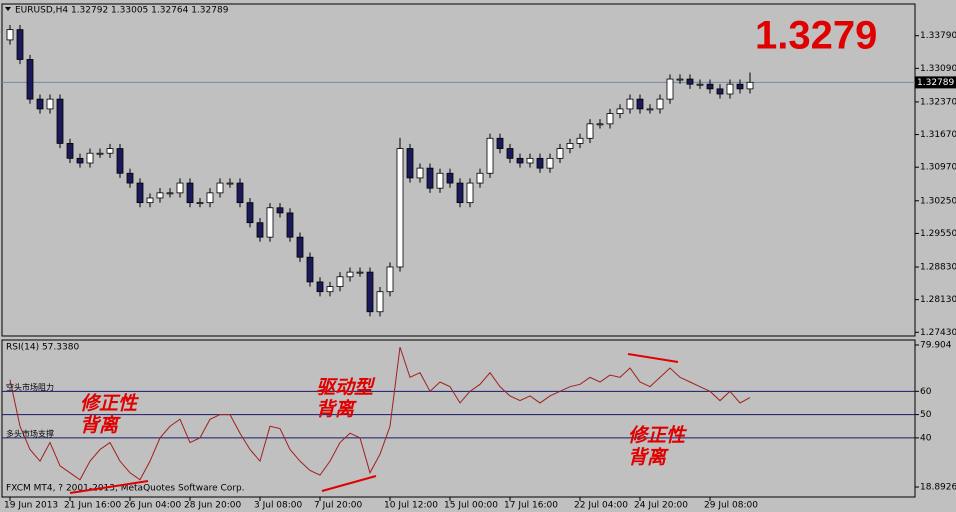 Image resolution: width=956 pixels, height=512 pixels. I want to click on y-tick-label: 1.32370, so click(938, 102).